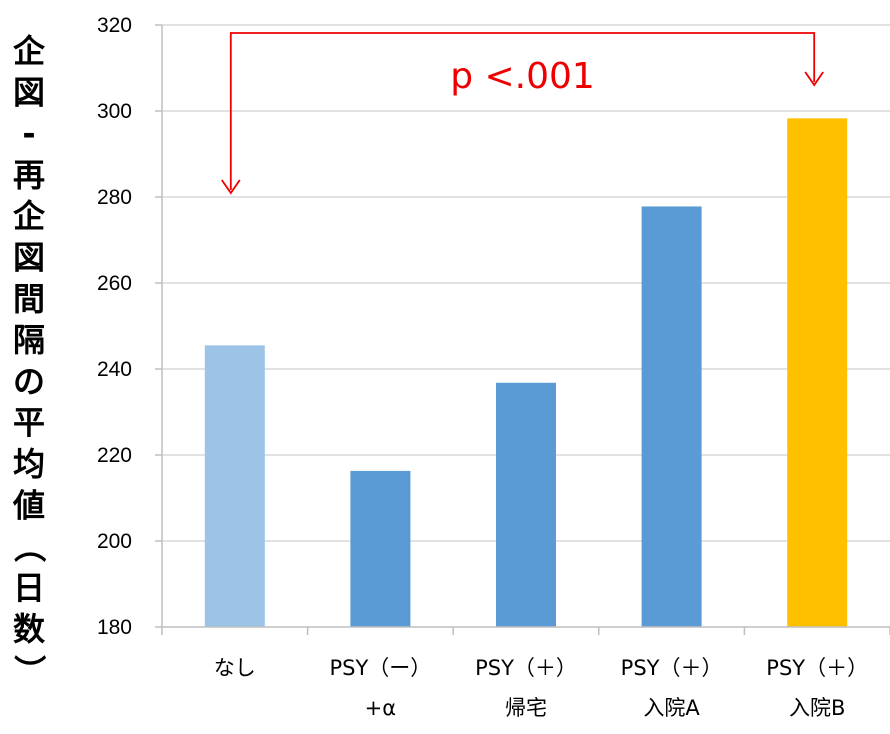 The image size is (890, 734). What do you see at coordinates (29, 381) in the screenshot?
I see `y-axis-label-char: の` at bounding box center [29, 381].